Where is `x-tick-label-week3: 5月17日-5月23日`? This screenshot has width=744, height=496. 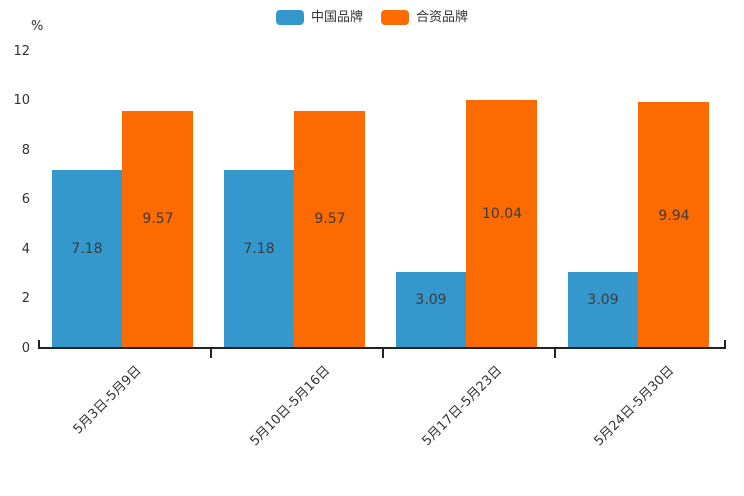
x-tick-label-week3: 5月17日-5月23日 is located at coordinates (462, 406).